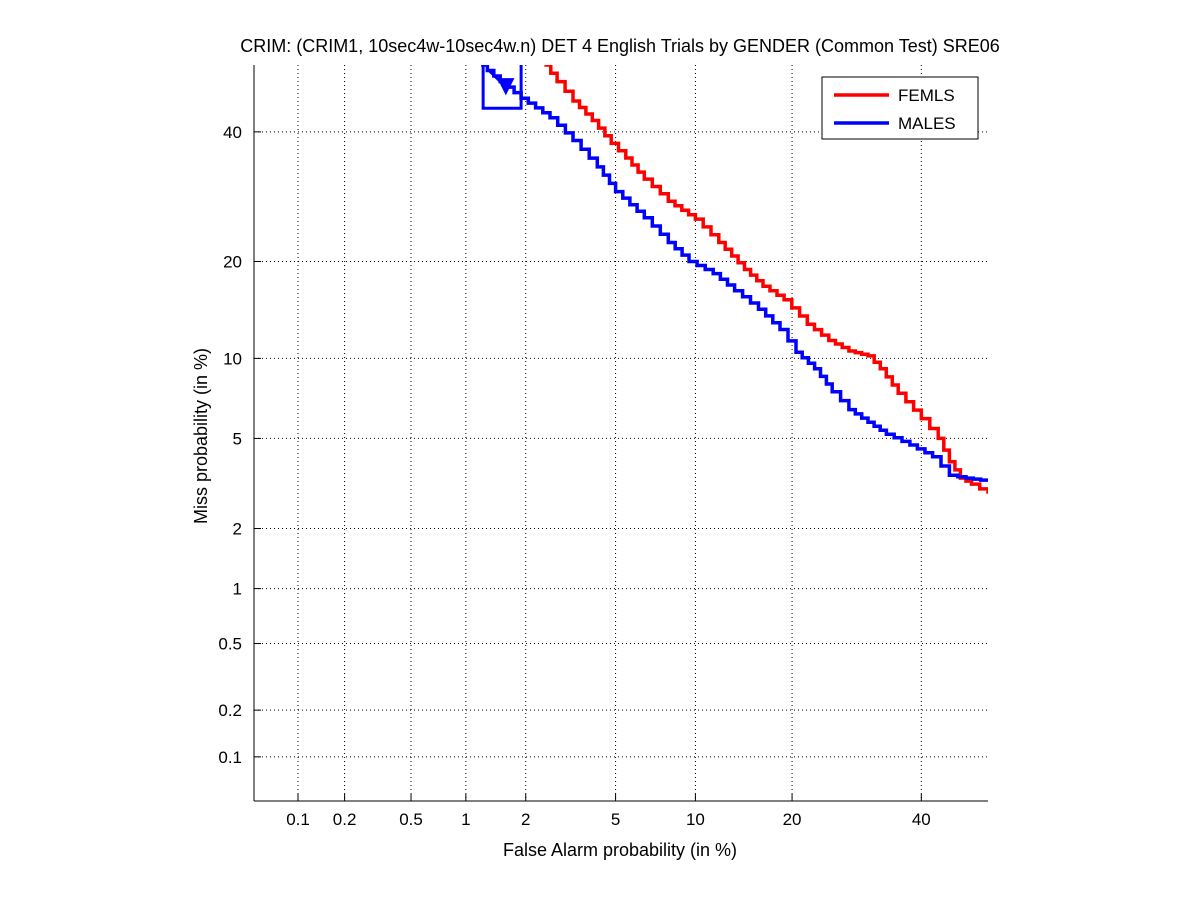 This screenshot has height=900, width=1201. I want to click on y-tick-label: 2, so click(237, 529).